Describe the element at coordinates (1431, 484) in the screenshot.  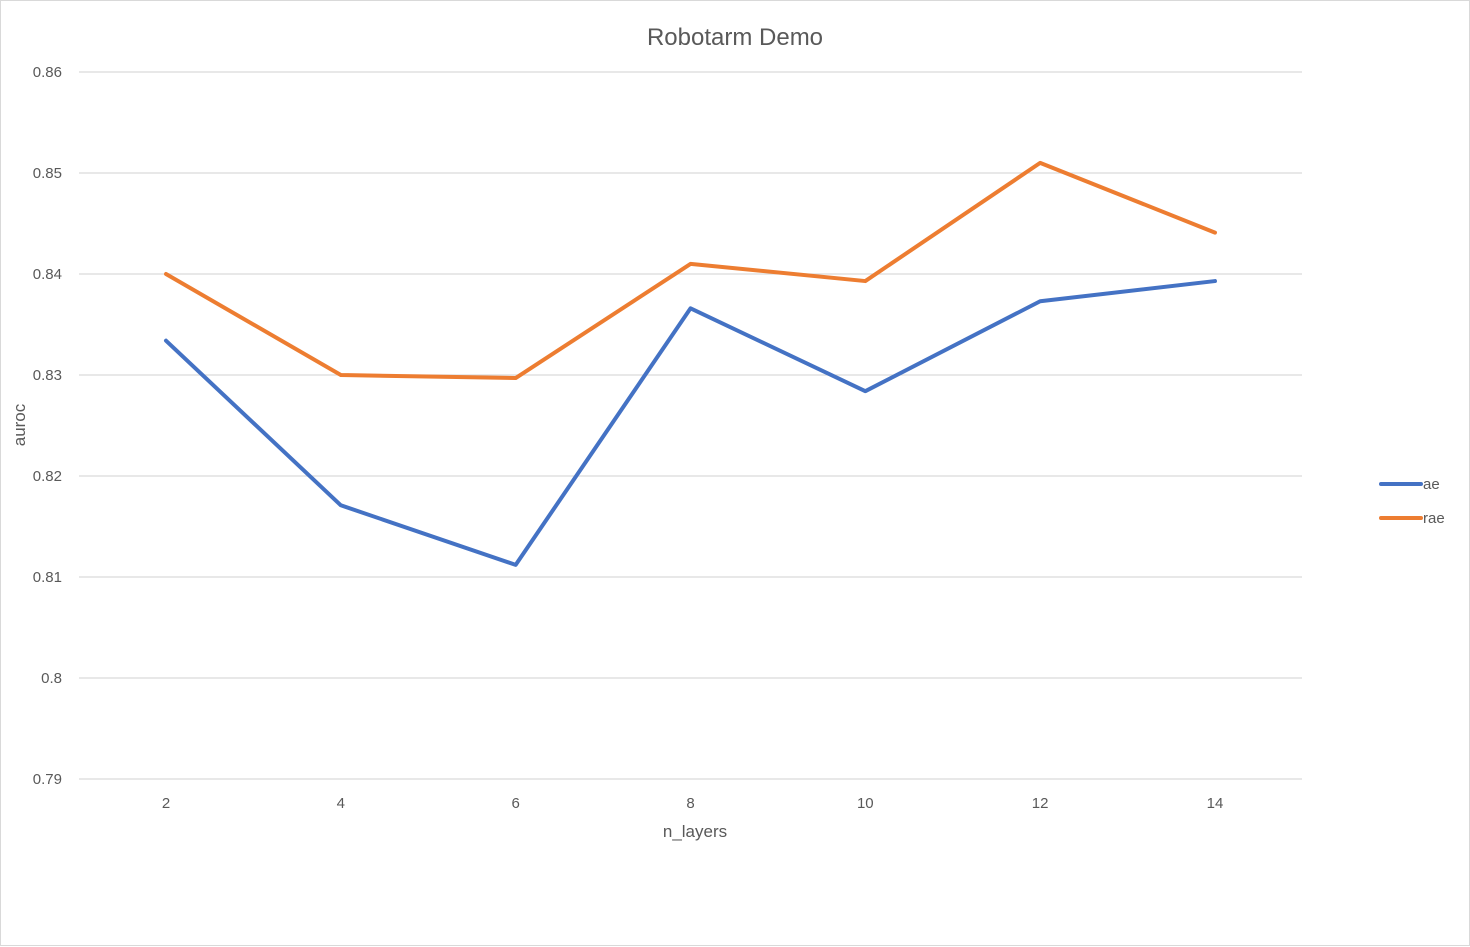
I see `legend-label-ae: ae` at that location.